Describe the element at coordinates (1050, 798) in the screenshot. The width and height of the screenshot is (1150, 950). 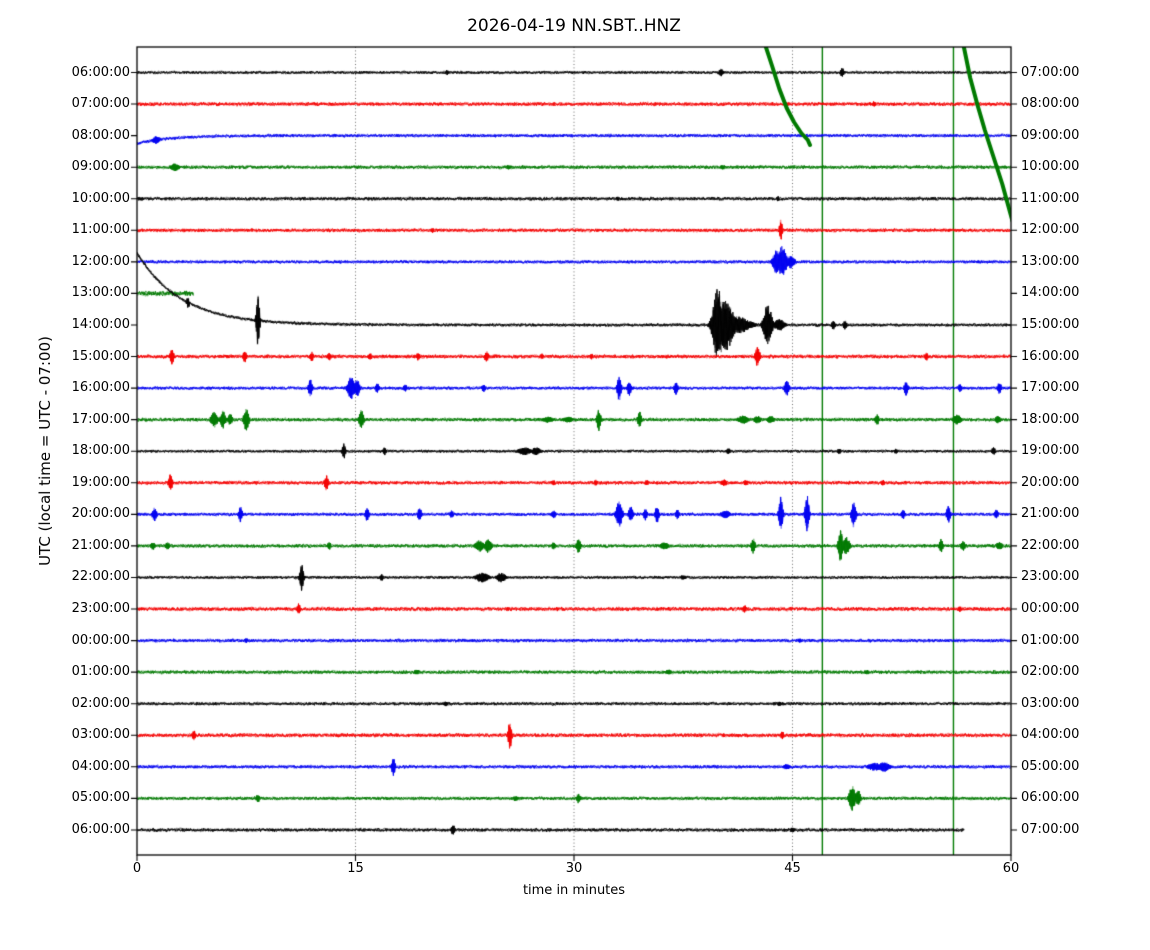
I see `local-time-label: 06:00:00` at that location.